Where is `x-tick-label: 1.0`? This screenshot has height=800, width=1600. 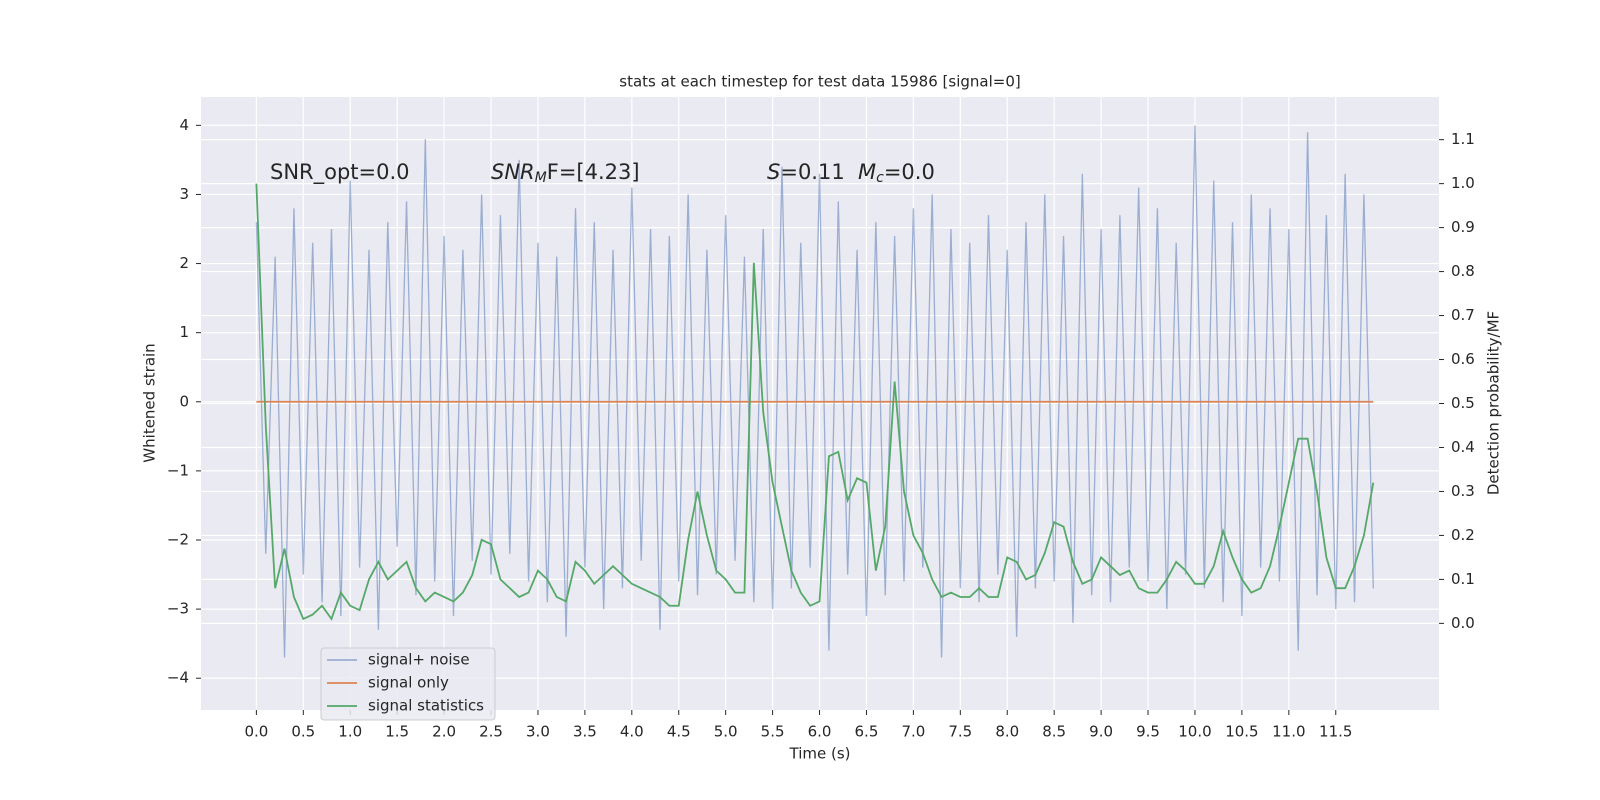
x-tick-label: 1.0 is located at coordinates (350, 732).